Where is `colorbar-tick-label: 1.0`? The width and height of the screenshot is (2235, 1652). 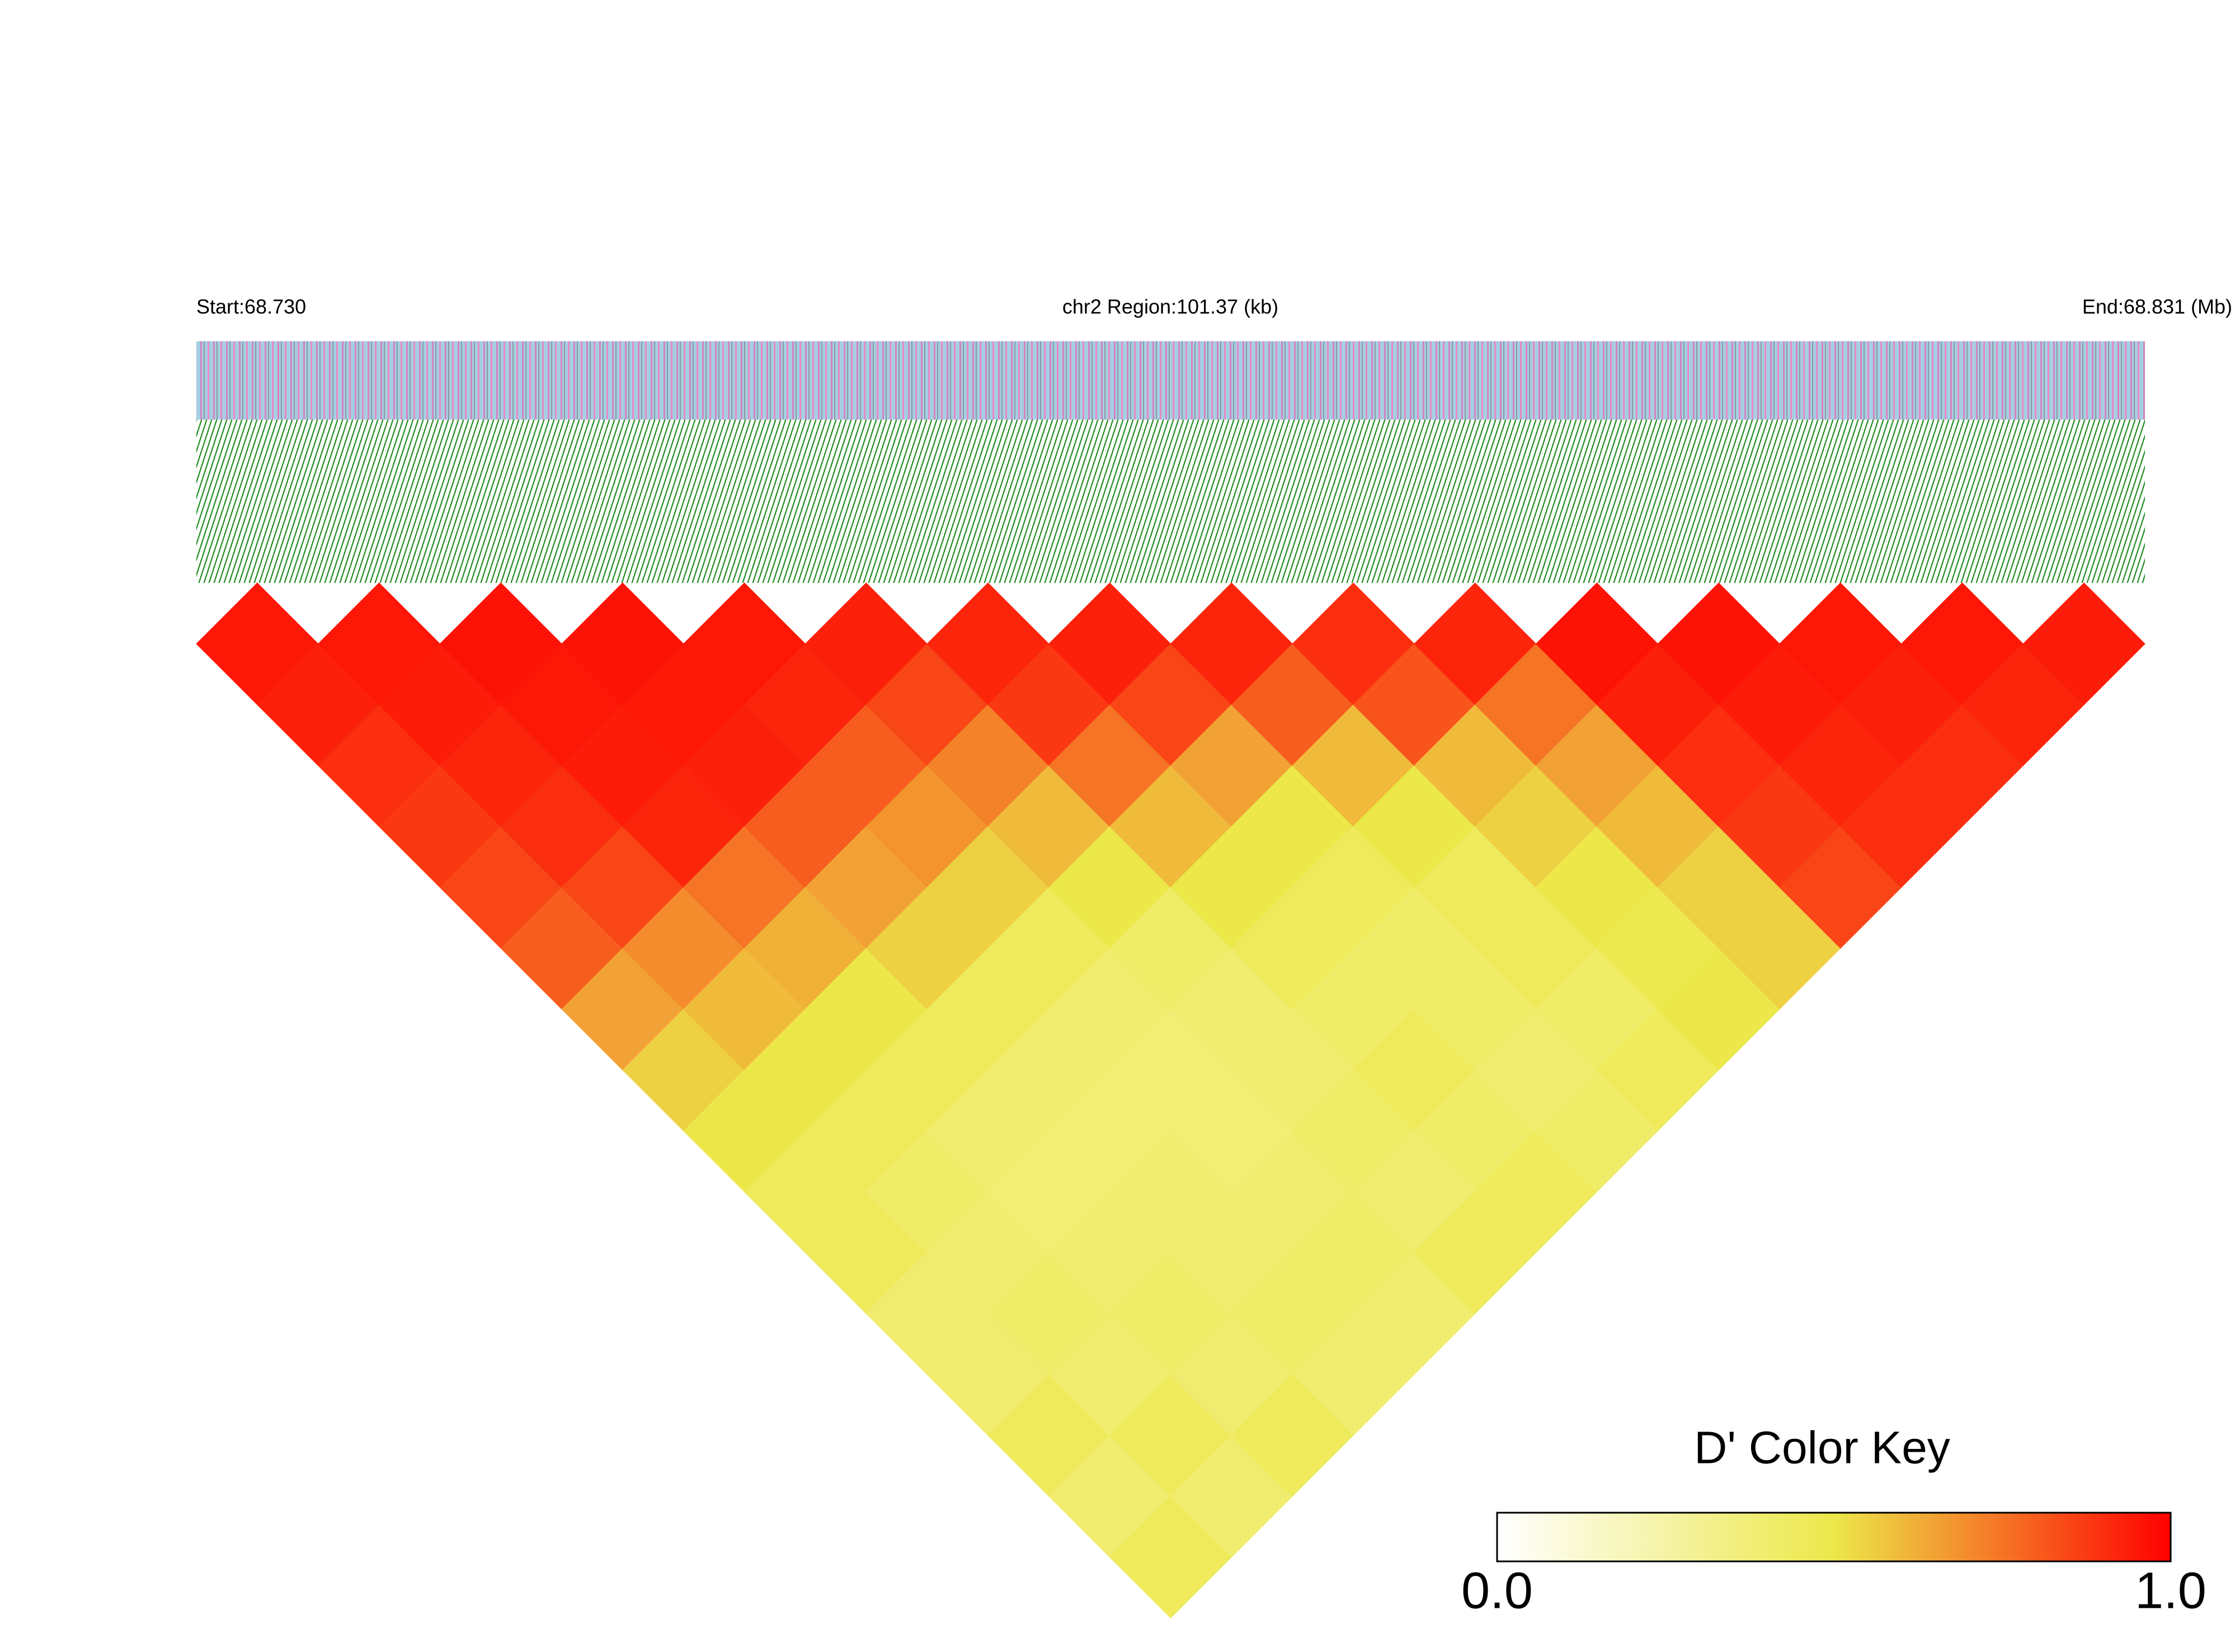 colorbar-tick-label: 1.0 is located at coordinates (2170, 1591).